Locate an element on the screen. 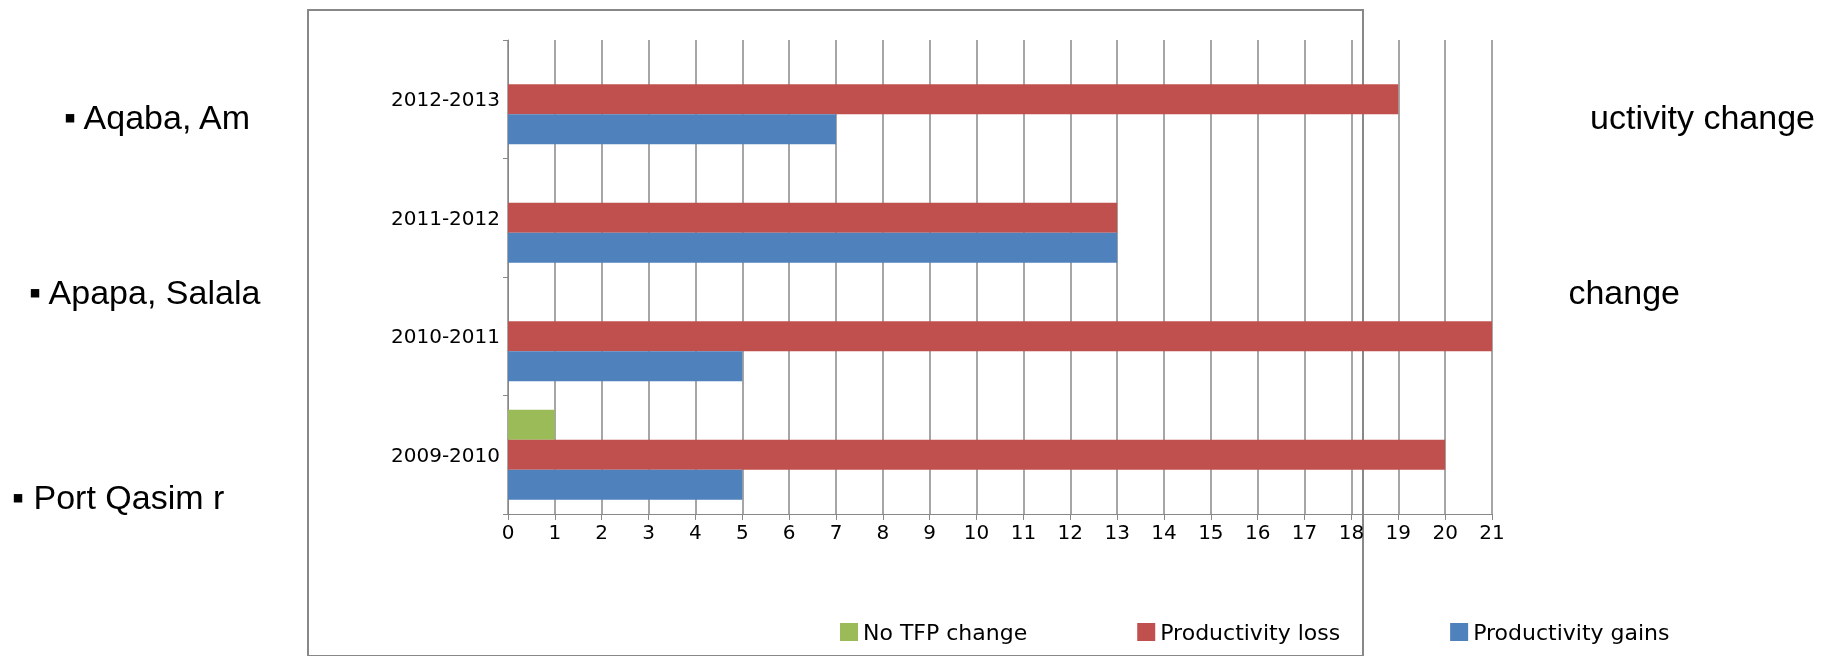 This screenshot has width=1830, height=656. text: ▪ Apapa, Salala is located at coordinates (145, 292).